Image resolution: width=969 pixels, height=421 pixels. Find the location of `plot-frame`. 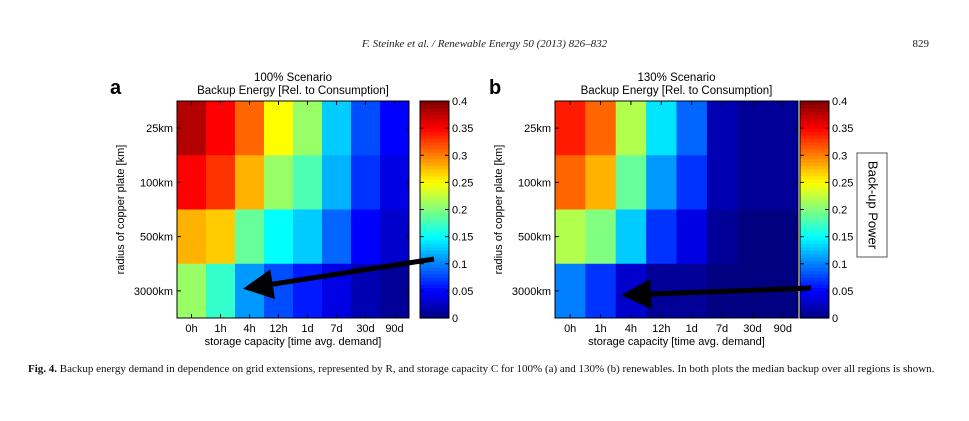

plot-frame is located at coordinates (293, 209).